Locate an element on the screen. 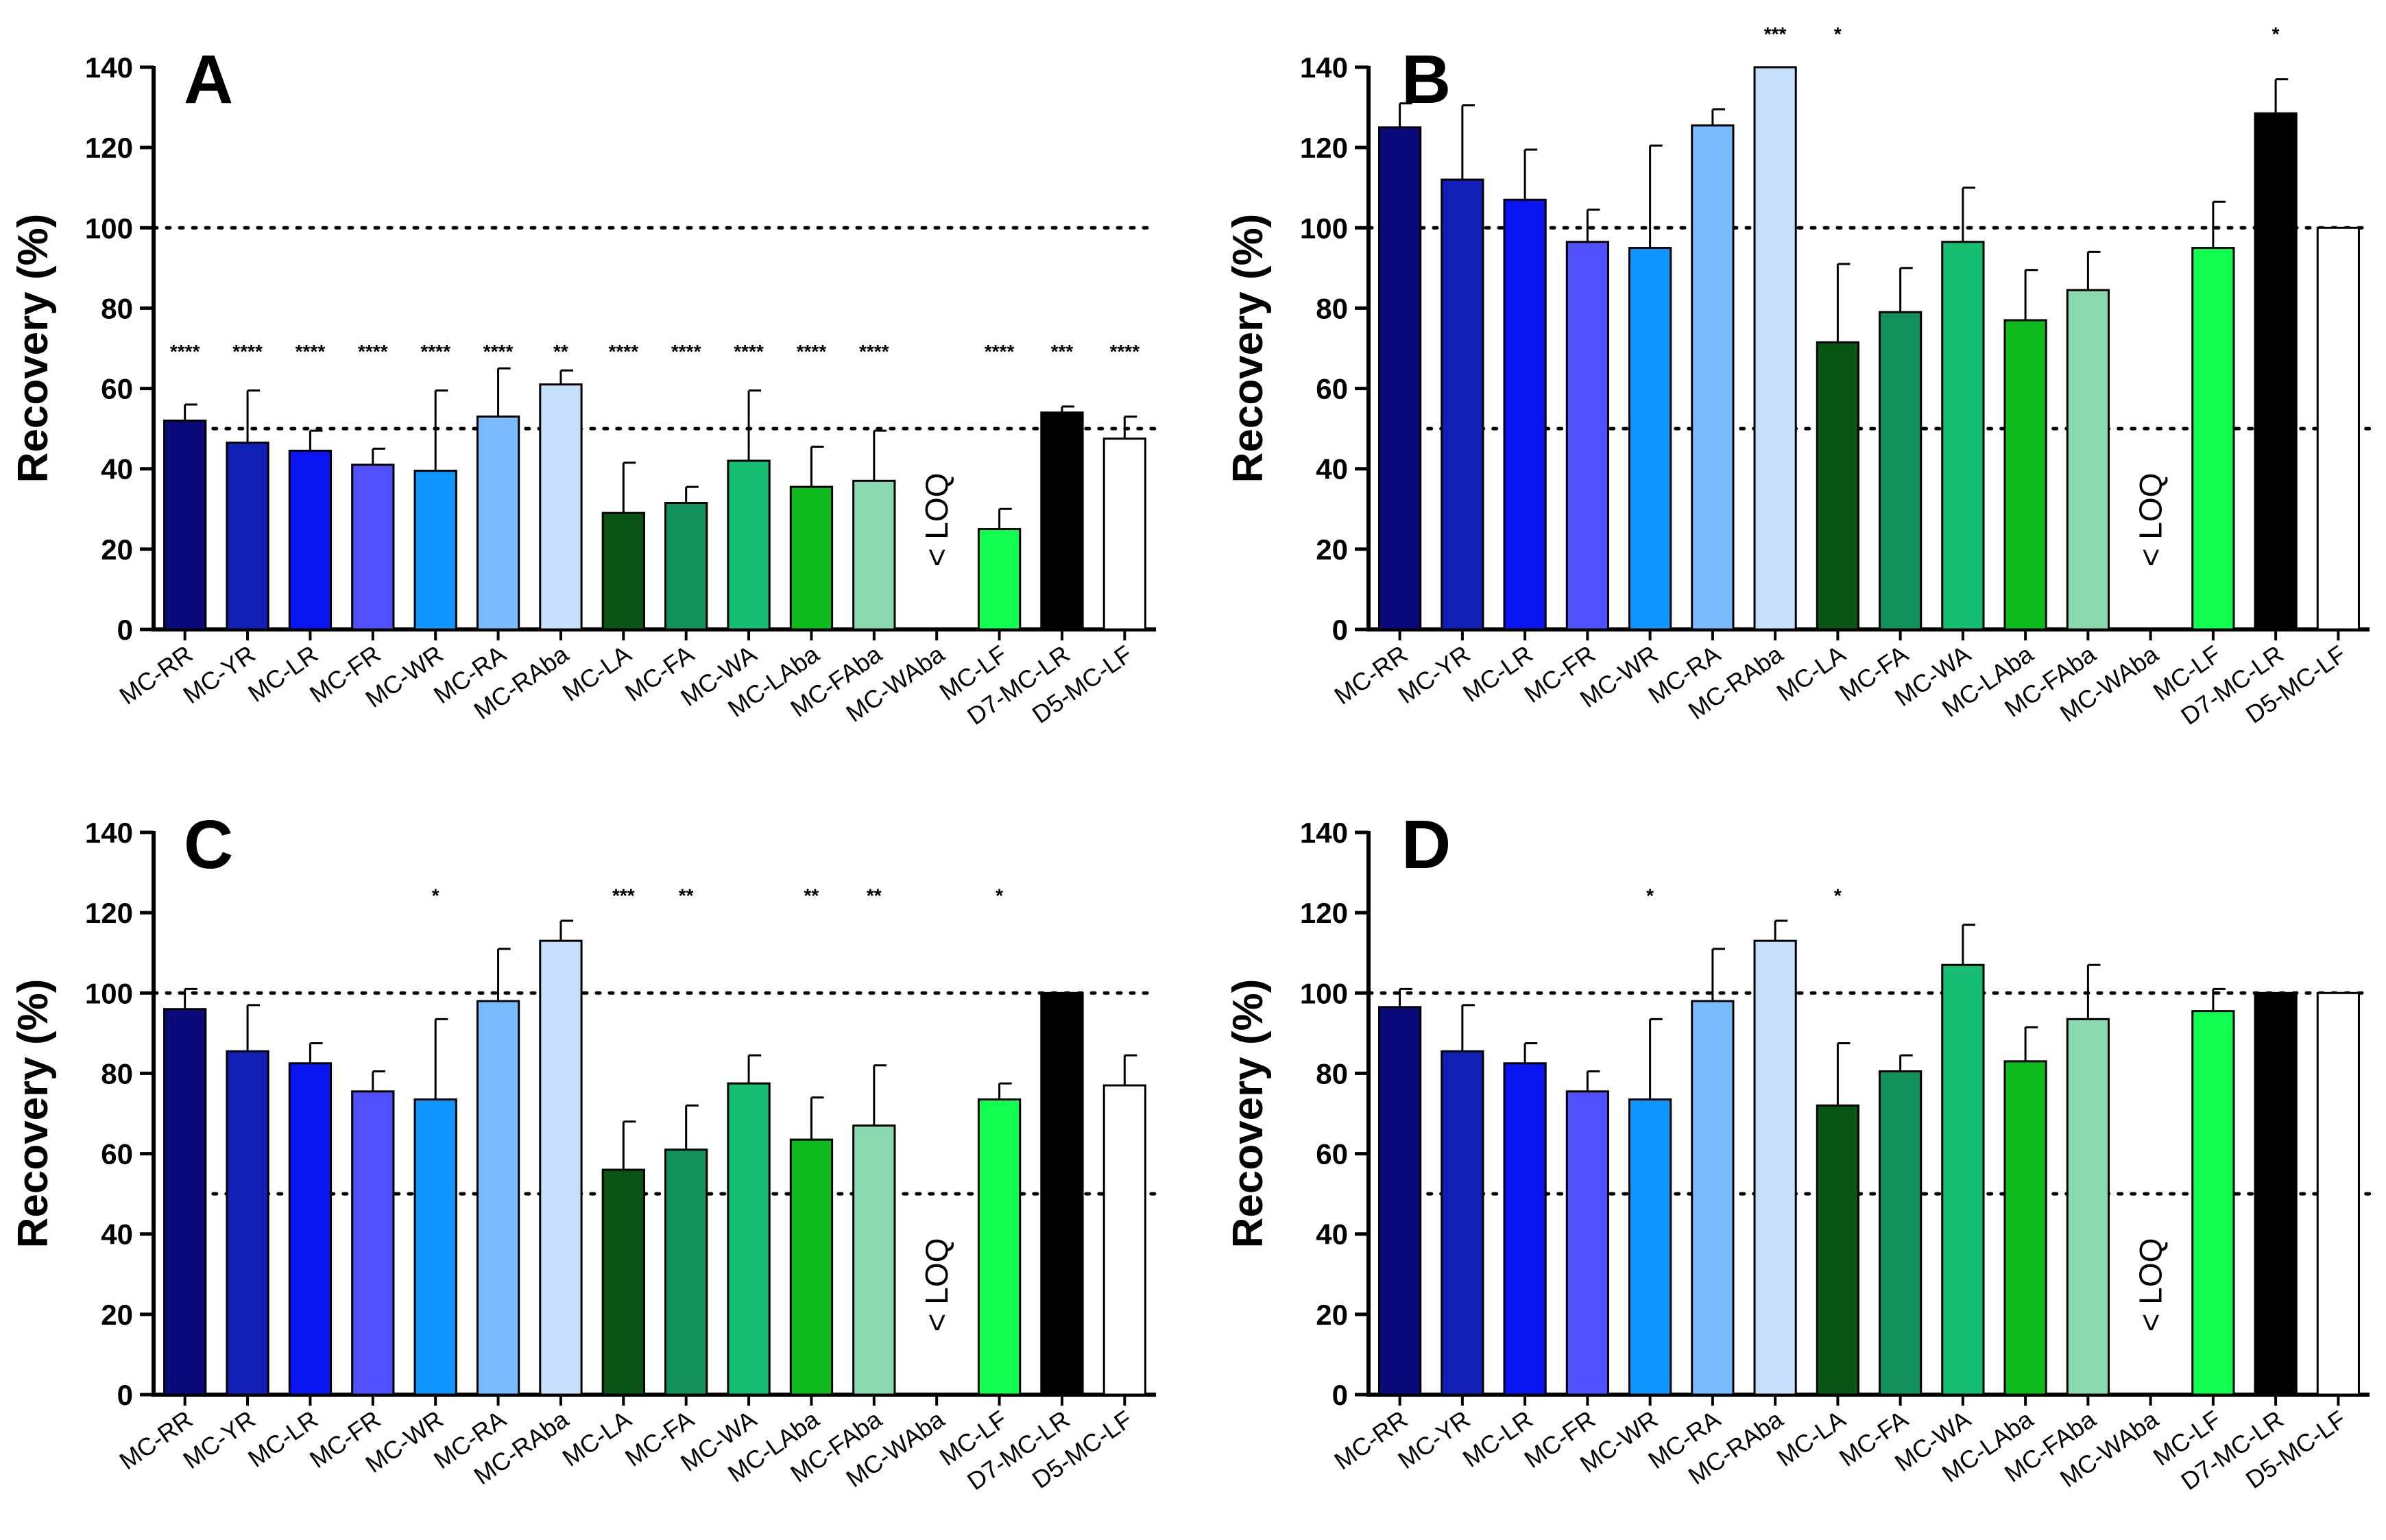 The width and height of the screenshot is (2386, 1540). panel-label: D is located at coordinates (1426, 845).